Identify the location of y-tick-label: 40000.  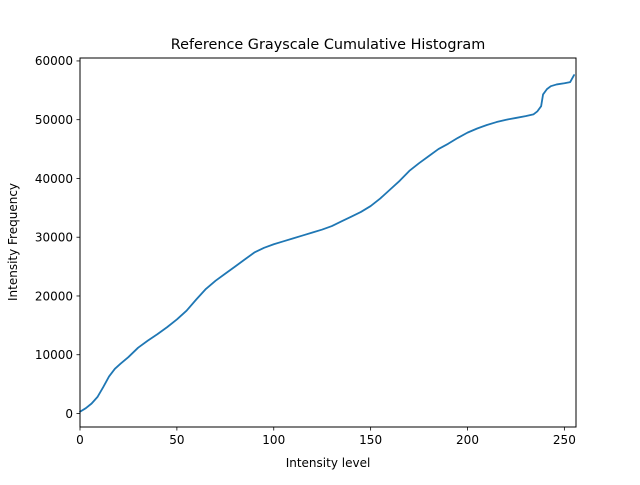
(54, 179).